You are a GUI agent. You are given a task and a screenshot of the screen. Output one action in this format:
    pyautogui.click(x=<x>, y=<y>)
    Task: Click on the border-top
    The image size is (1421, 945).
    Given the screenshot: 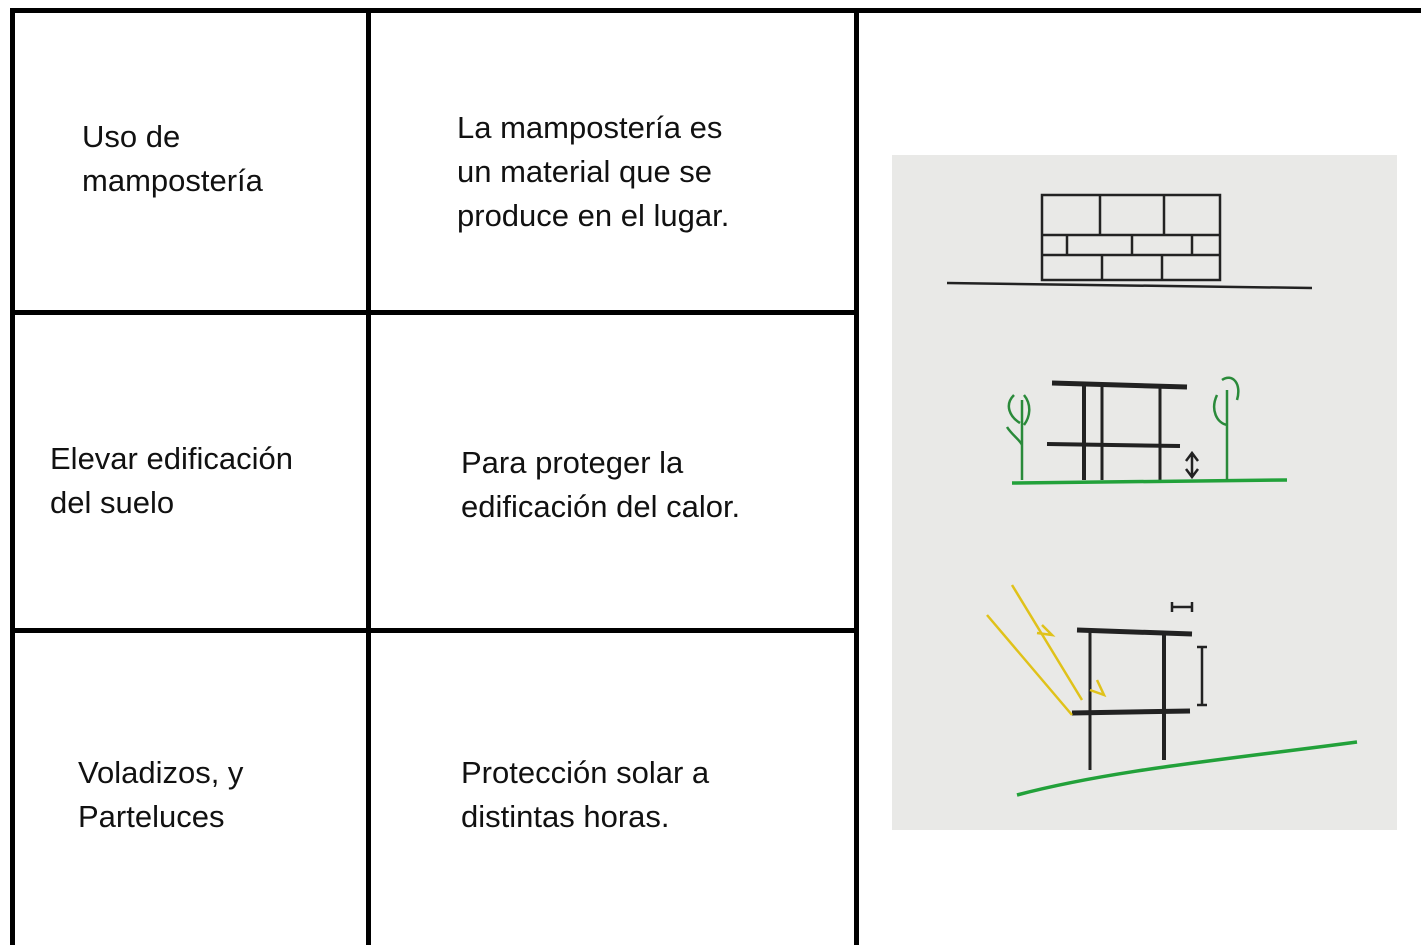 What is the action you would take?
    pyautogui.click(x=715, y=10)
    